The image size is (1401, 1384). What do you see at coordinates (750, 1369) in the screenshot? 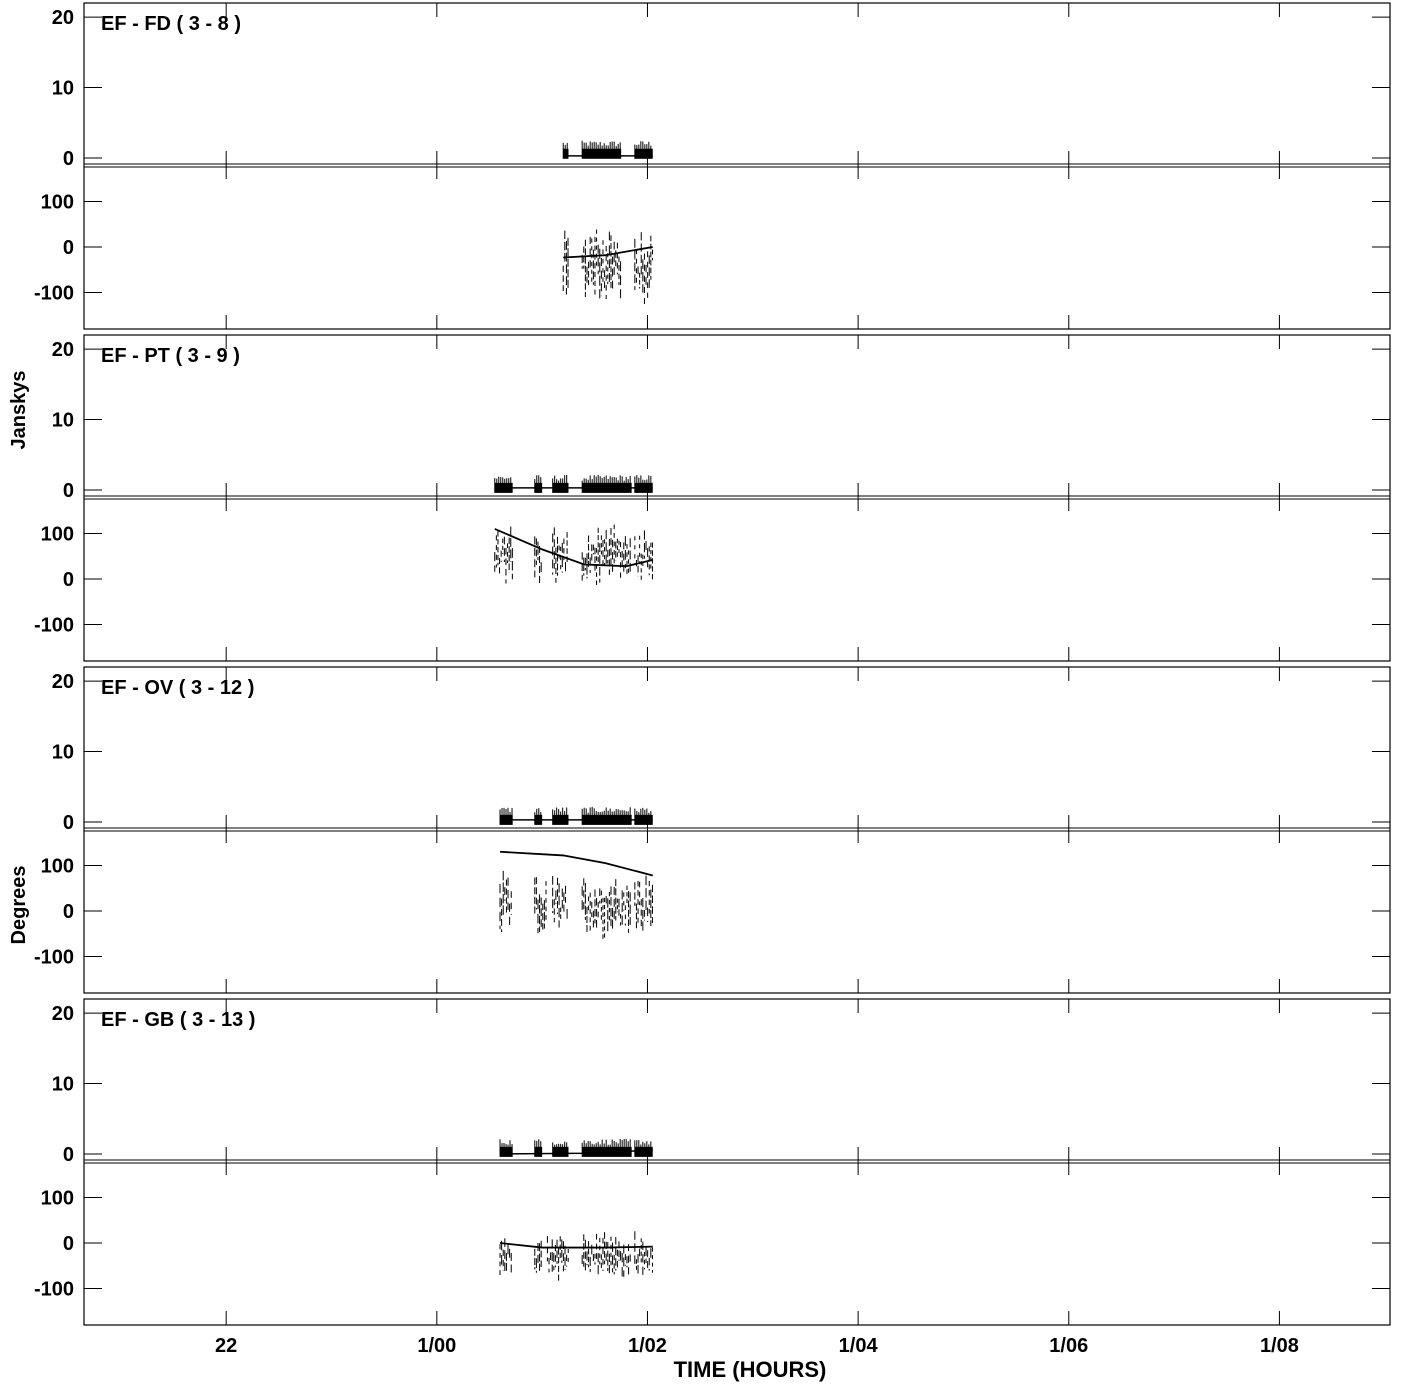
I see `x-axis-label: TIME (HOURS)` at bounding box center [750, 1369].